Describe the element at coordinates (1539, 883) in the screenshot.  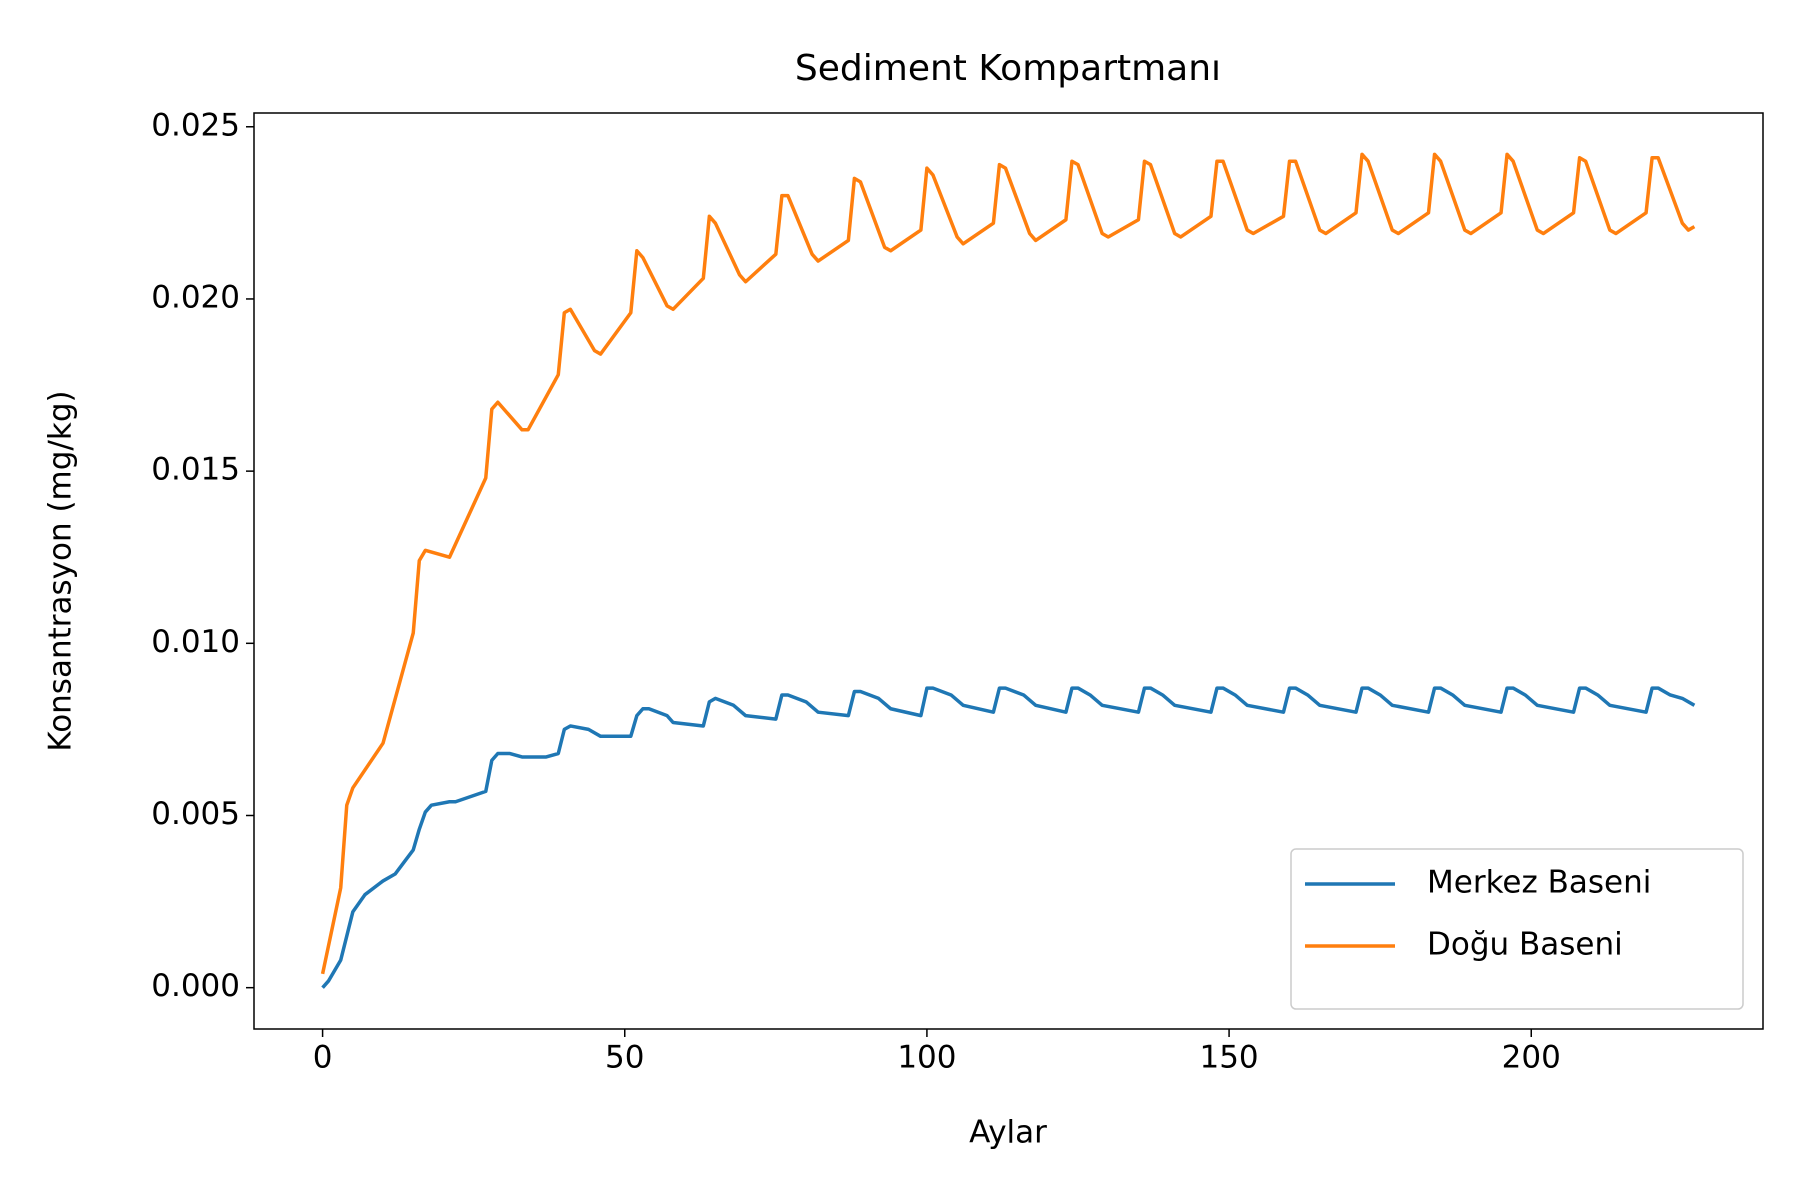
I see `legend-label: Merkez Baseni` at that location.